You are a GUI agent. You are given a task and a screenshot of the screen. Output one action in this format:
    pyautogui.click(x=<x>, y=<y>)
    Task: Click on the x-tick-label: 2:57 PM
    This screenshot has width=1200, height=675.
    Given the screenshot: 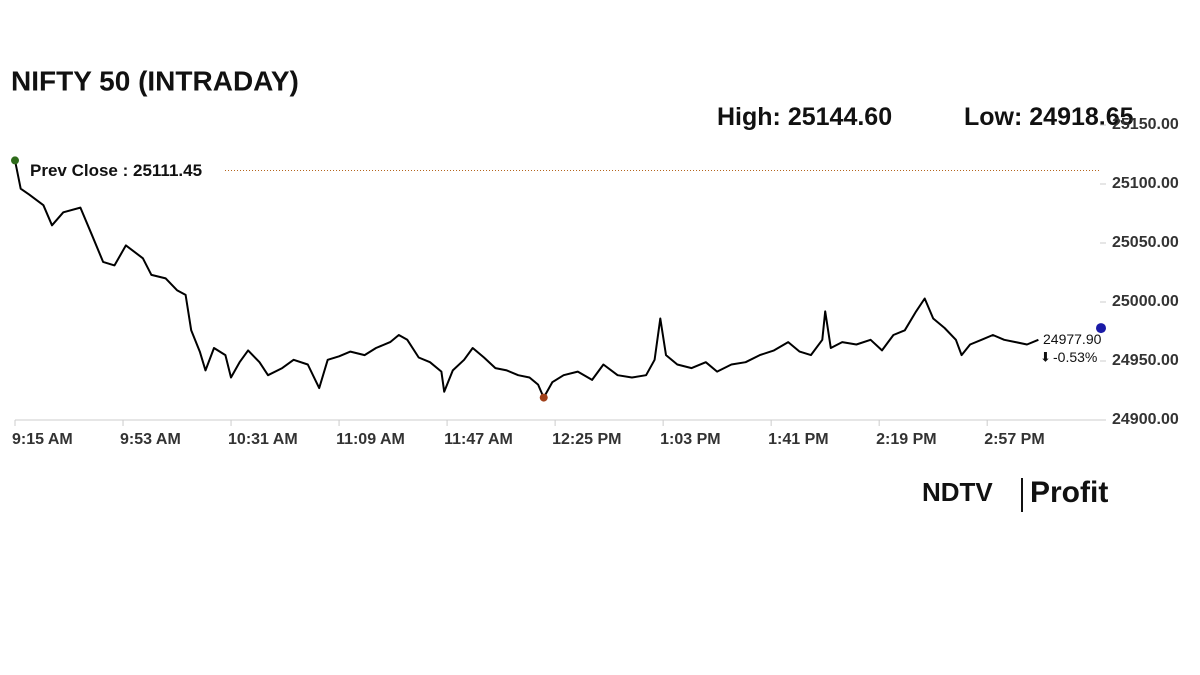 What is the action you would take?
    pyautogui.click(x=1014, y=439)
    